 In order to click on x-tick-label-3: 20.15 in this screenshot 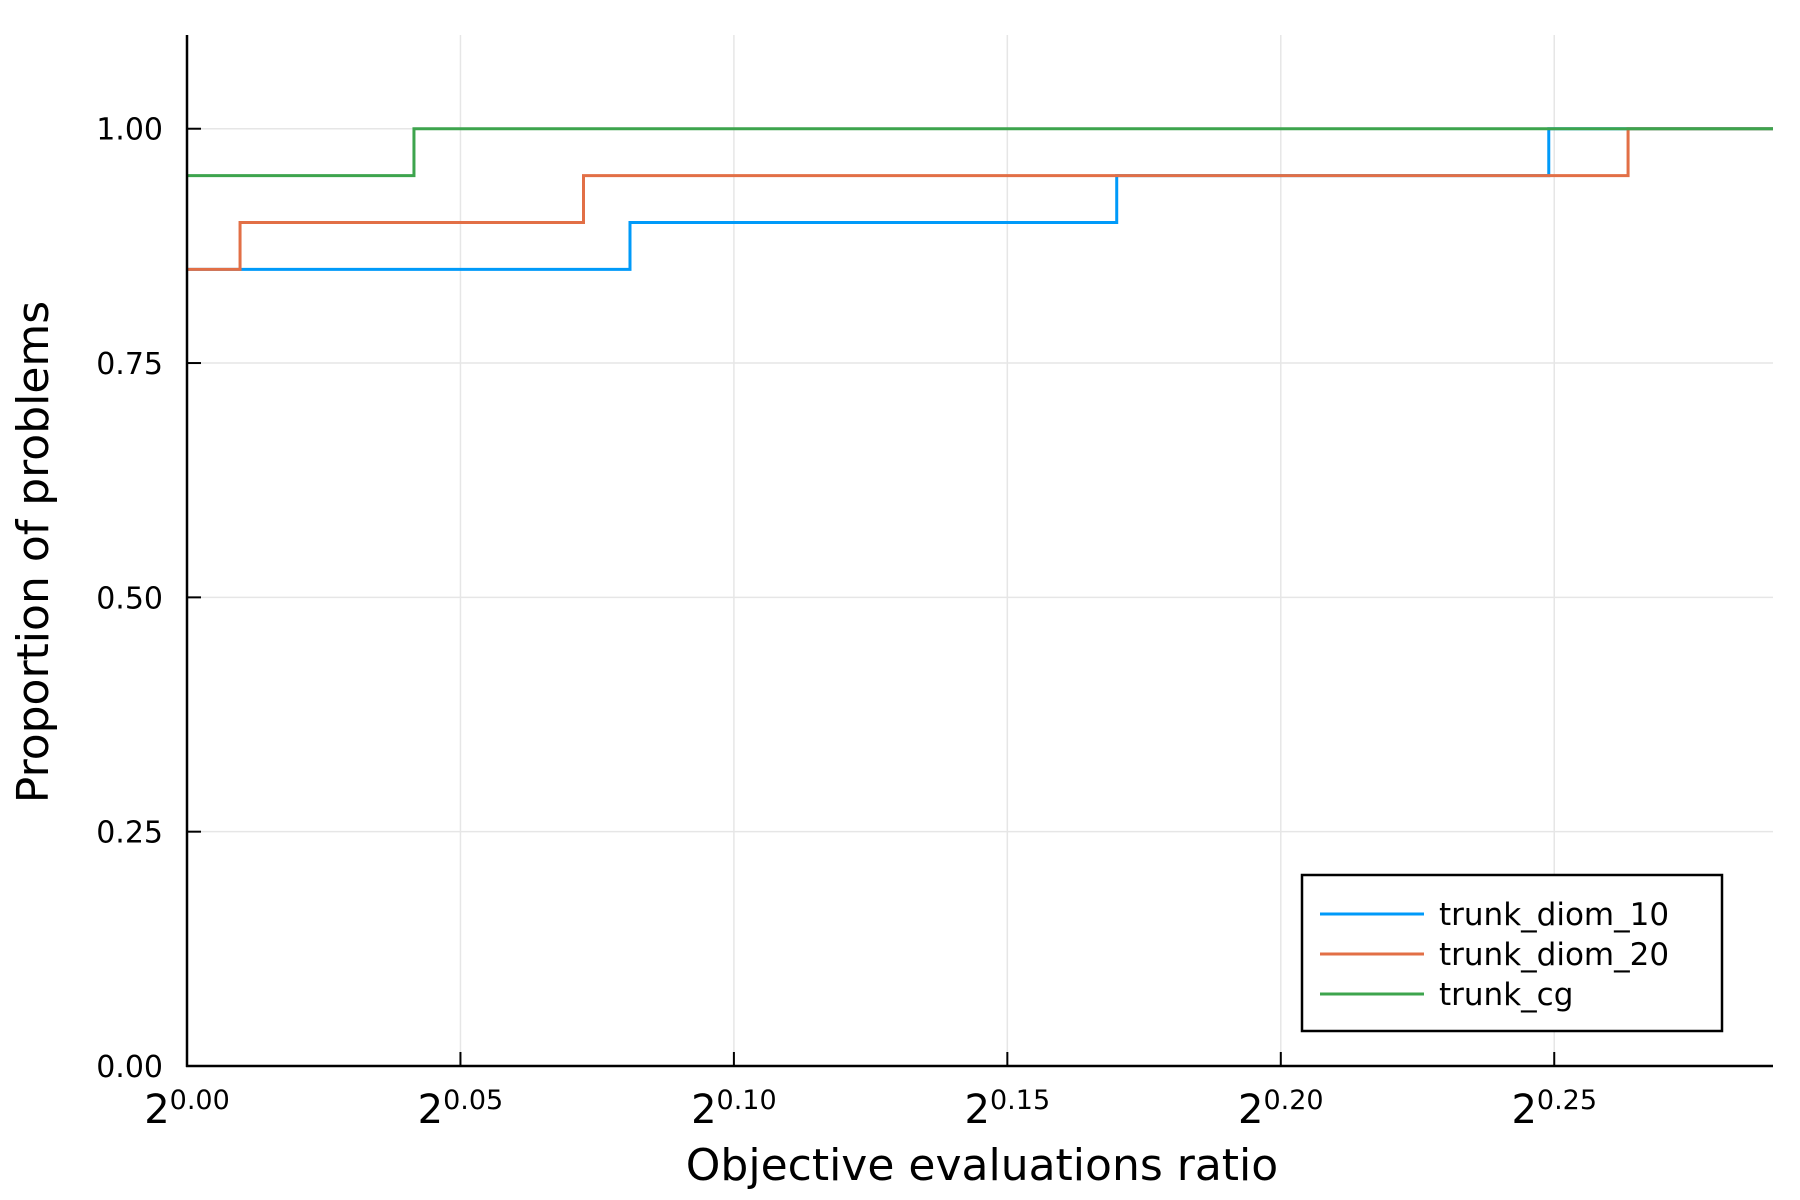, I will do `click(1008, 1109)`.